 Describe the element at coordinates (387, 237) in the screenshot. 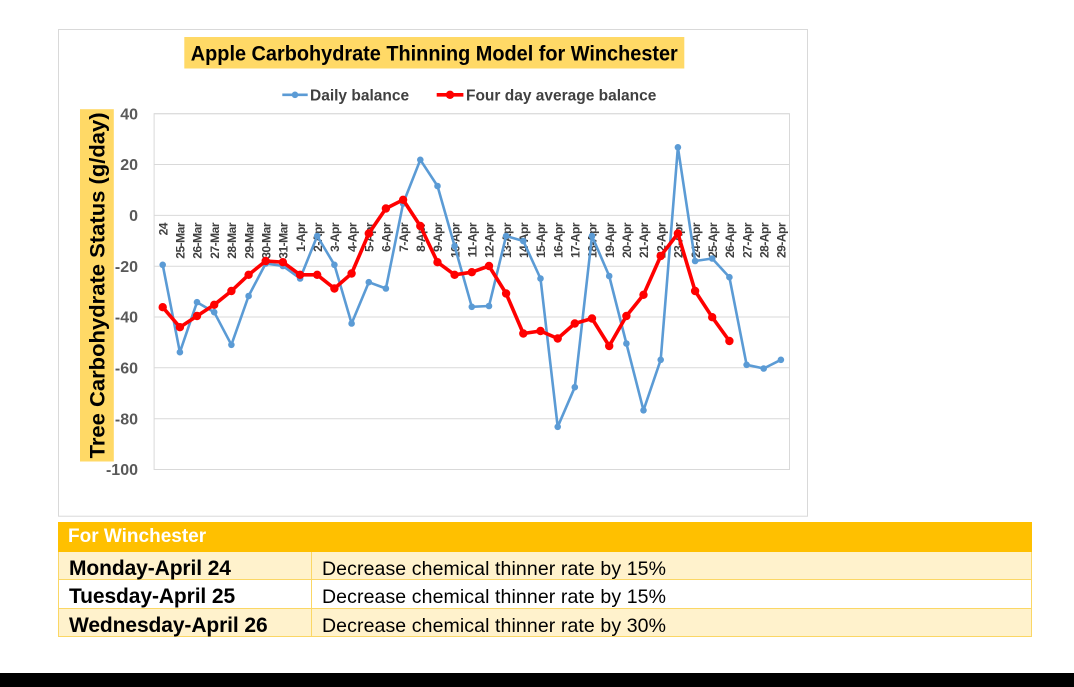

I see `svg-text: 6-Apr` at that location.